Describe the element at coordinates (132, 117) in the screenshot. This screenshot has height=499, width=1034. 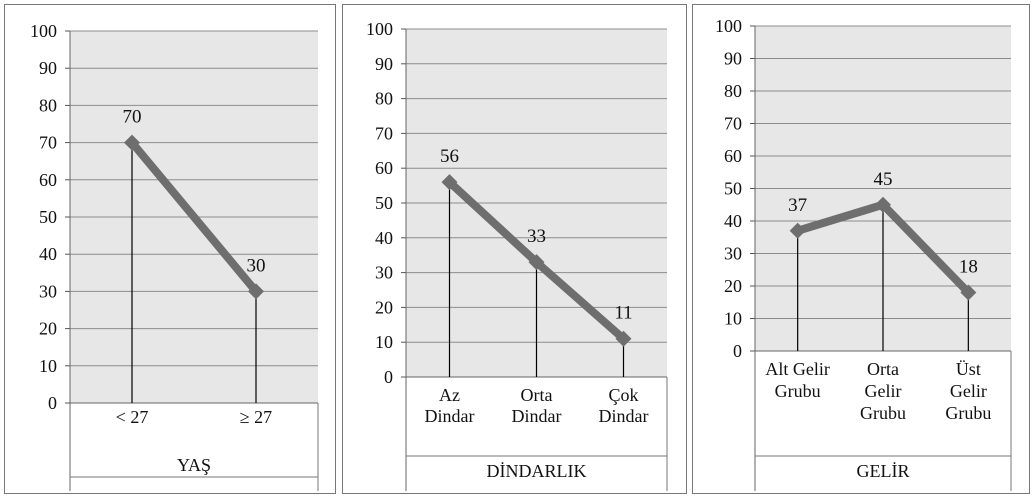
I see `data-label: 70` at that location.